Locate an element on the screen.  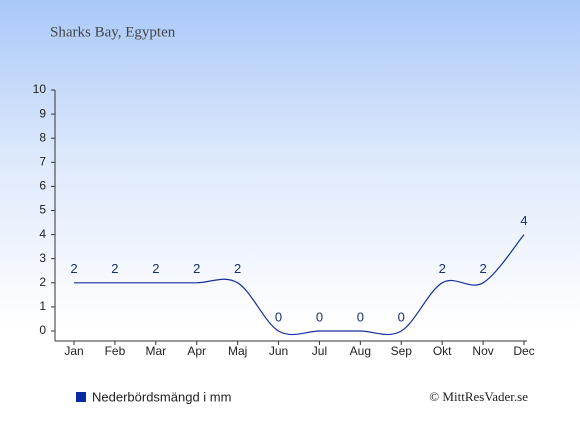
y-tick-label: 3 is located at coordinates (42, 258).